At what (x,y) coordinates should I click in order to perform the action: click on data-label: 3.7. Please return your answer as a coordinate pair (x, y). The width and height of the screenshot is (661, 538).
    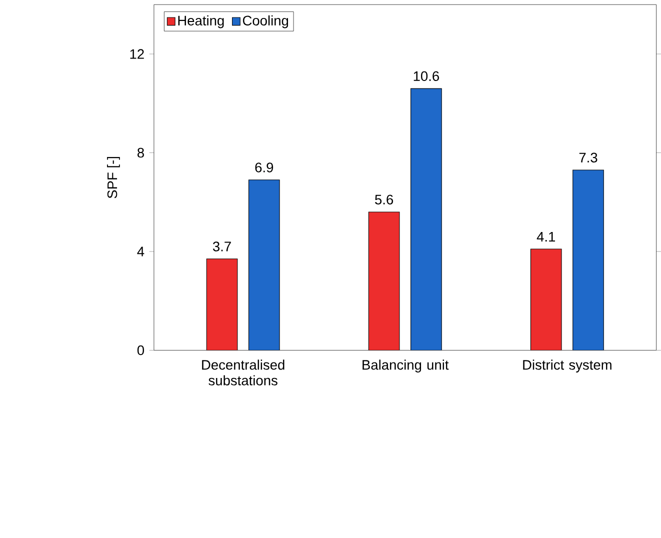
    Looking at the image, I should click on (221, 247).